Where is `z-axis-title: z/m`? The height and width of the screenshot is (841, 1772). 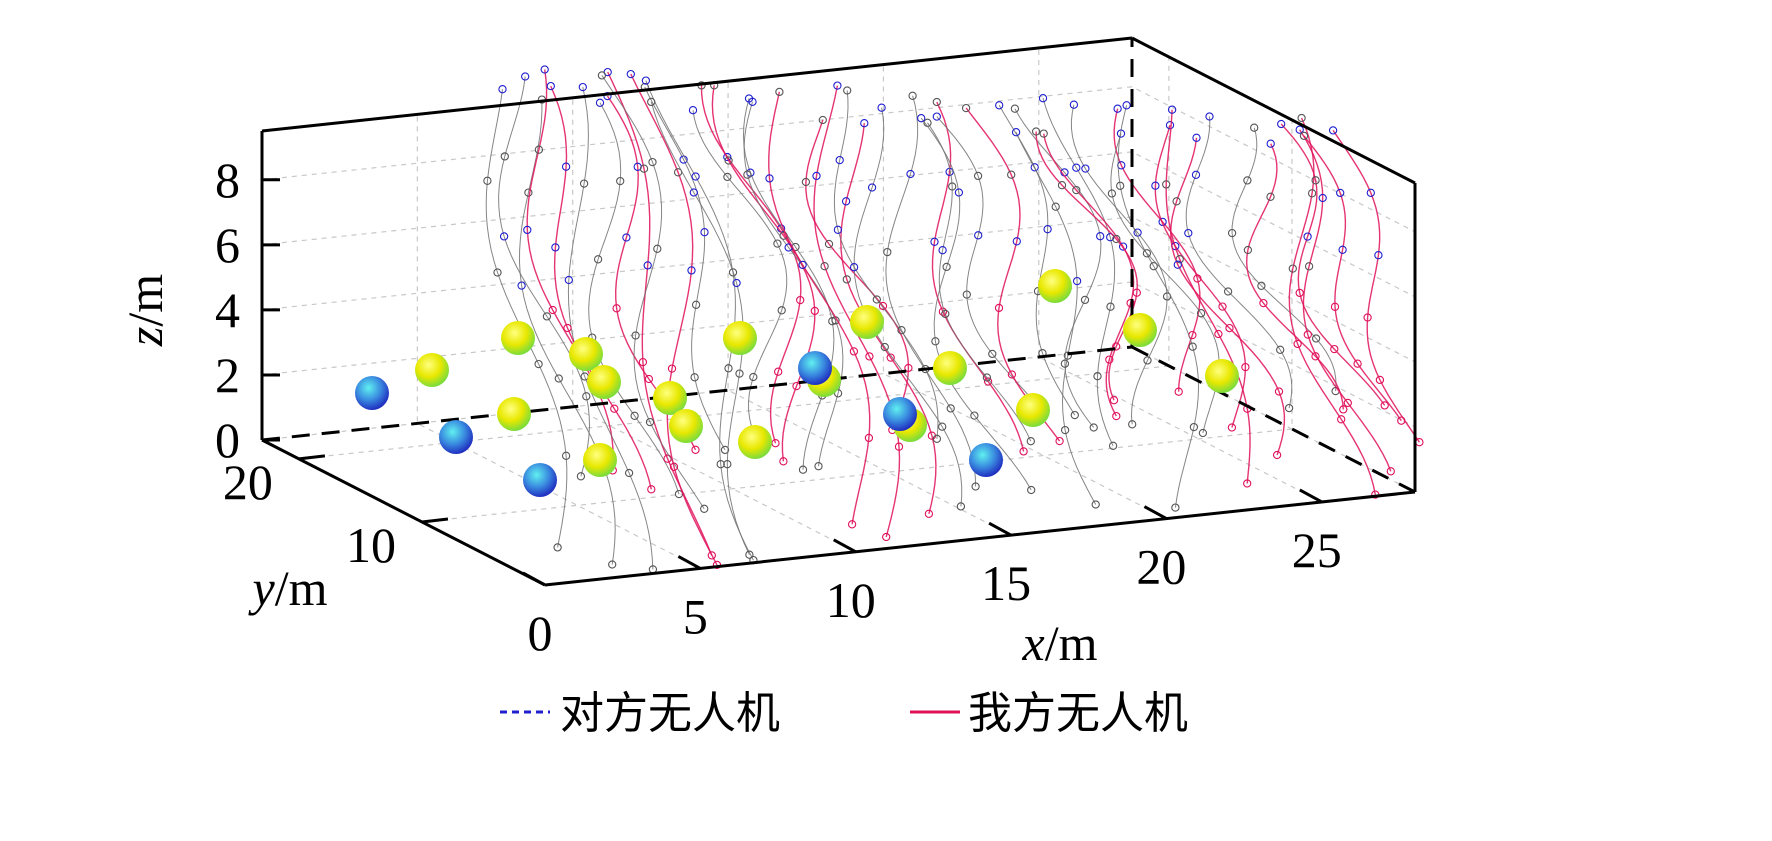 z-axis-title: z/m is located at coordinates (145, 310).